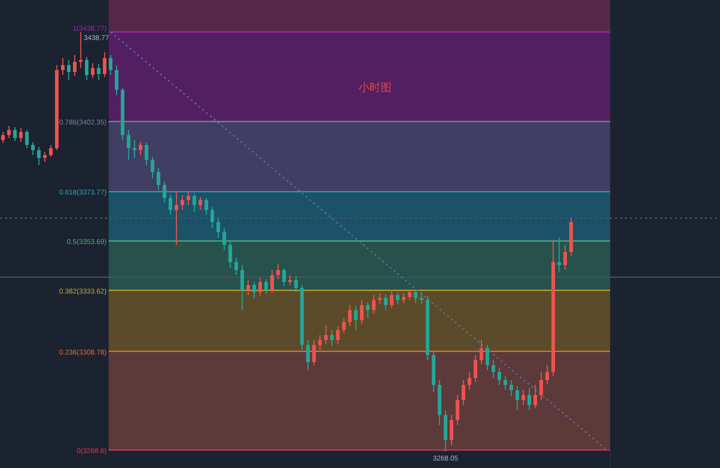  Describe the element at coordinates (375, 87) in the screenshot. I see `annotation: 小时图` at that location.